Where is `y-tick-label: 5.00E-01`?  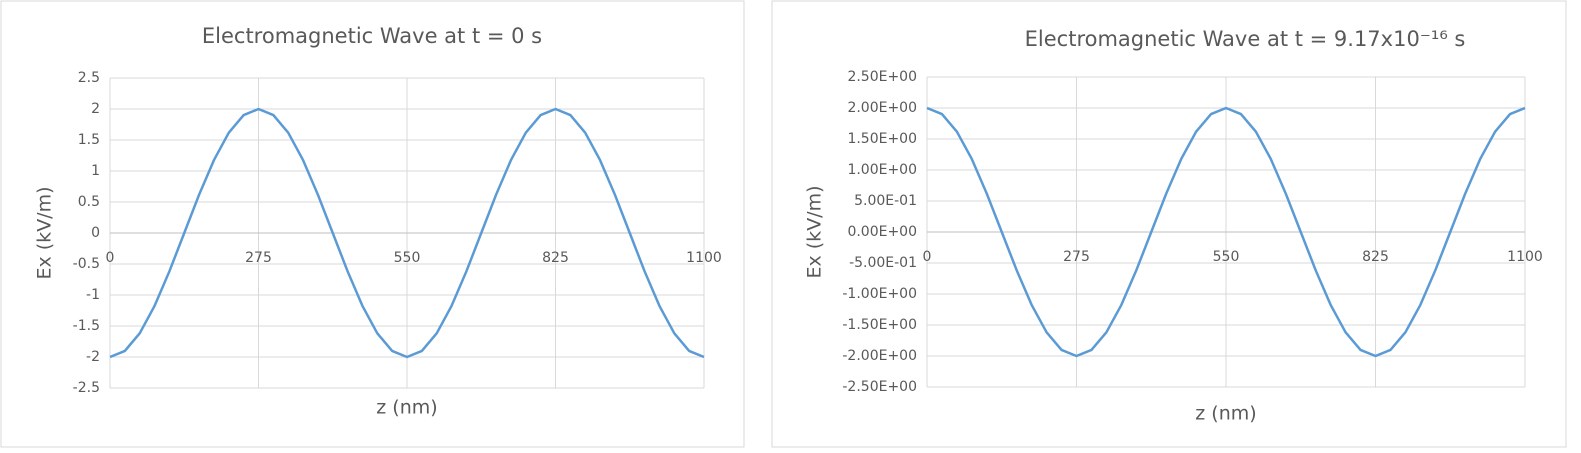
y-tick-label: 5.00E-01 is located at coordinates (885, 201).